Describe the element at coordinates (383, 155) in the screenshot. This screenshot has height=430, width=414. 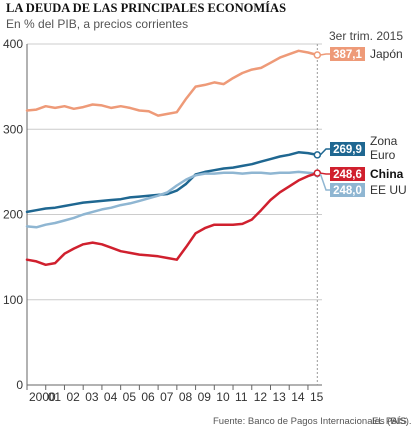
I see `series-name-label: Euro` at that location.